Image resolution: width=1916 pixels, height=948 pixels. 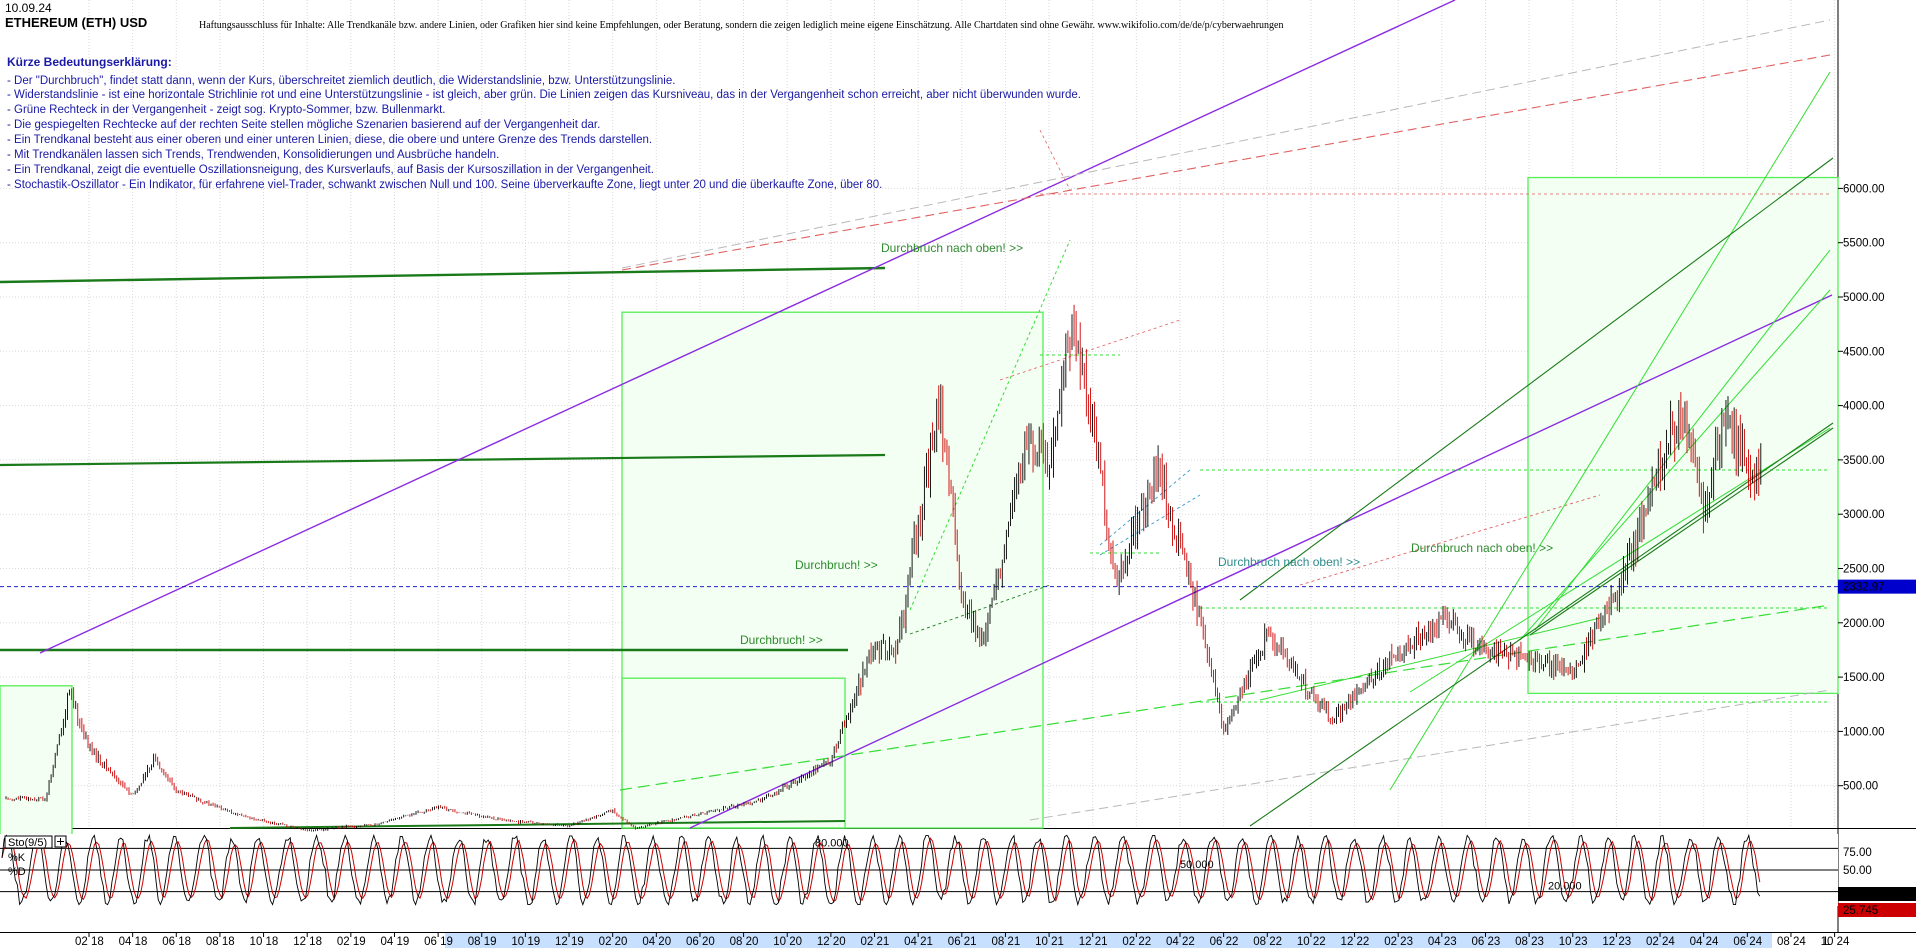 I want to click on price-tick-label: 1000.00, so click(x=1864, y=732).